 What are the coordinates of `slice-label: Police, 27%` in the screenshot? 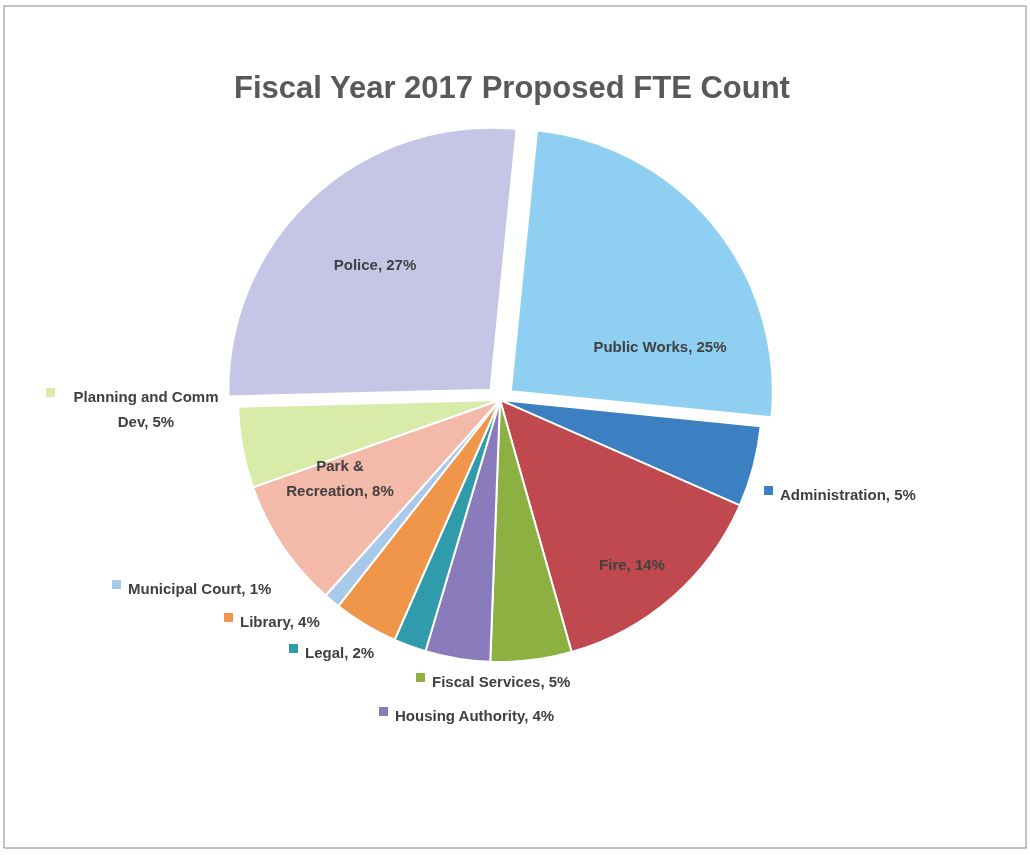 It's located at (375, 264).